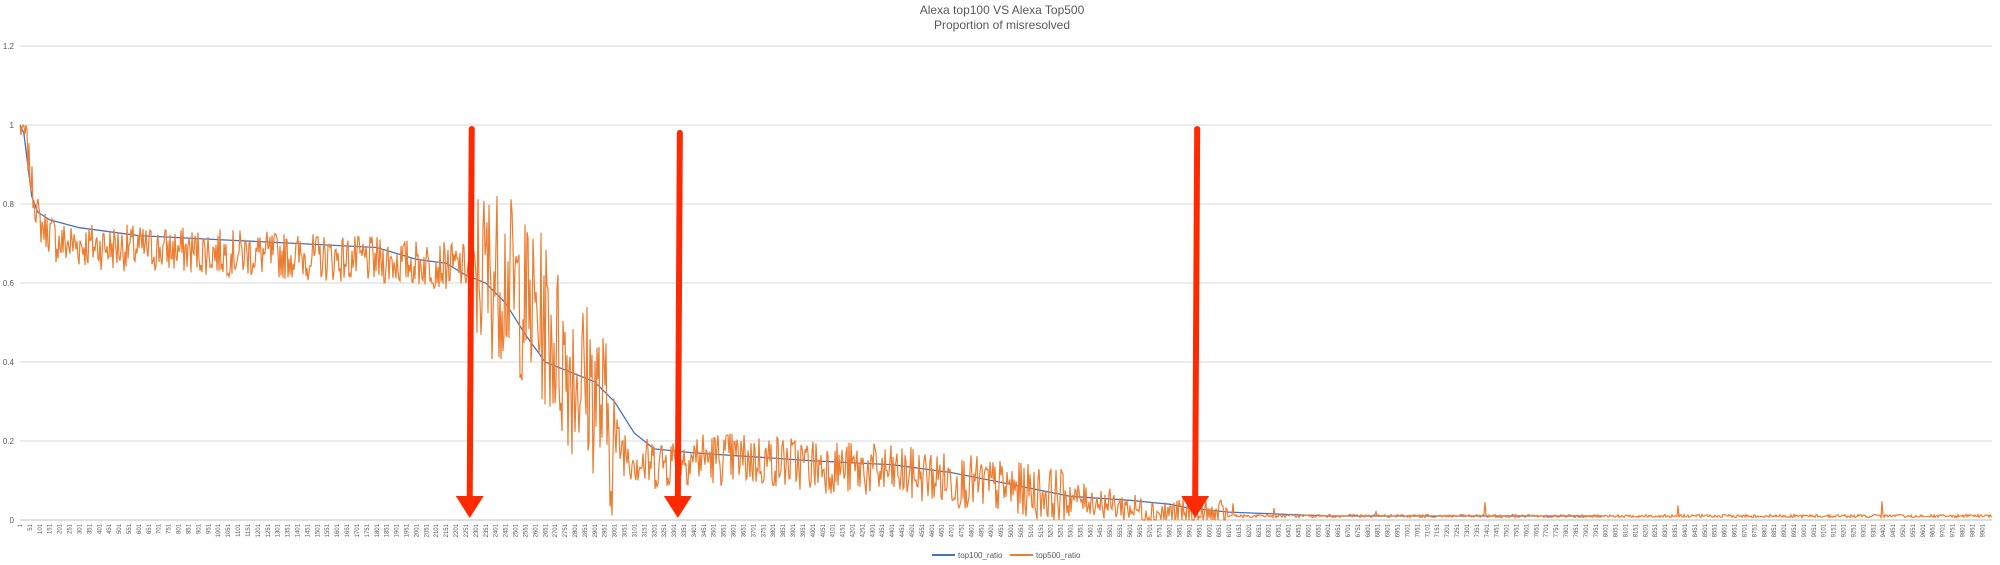  I want to click on x-tick-label: 7451, so click(1498, 530).